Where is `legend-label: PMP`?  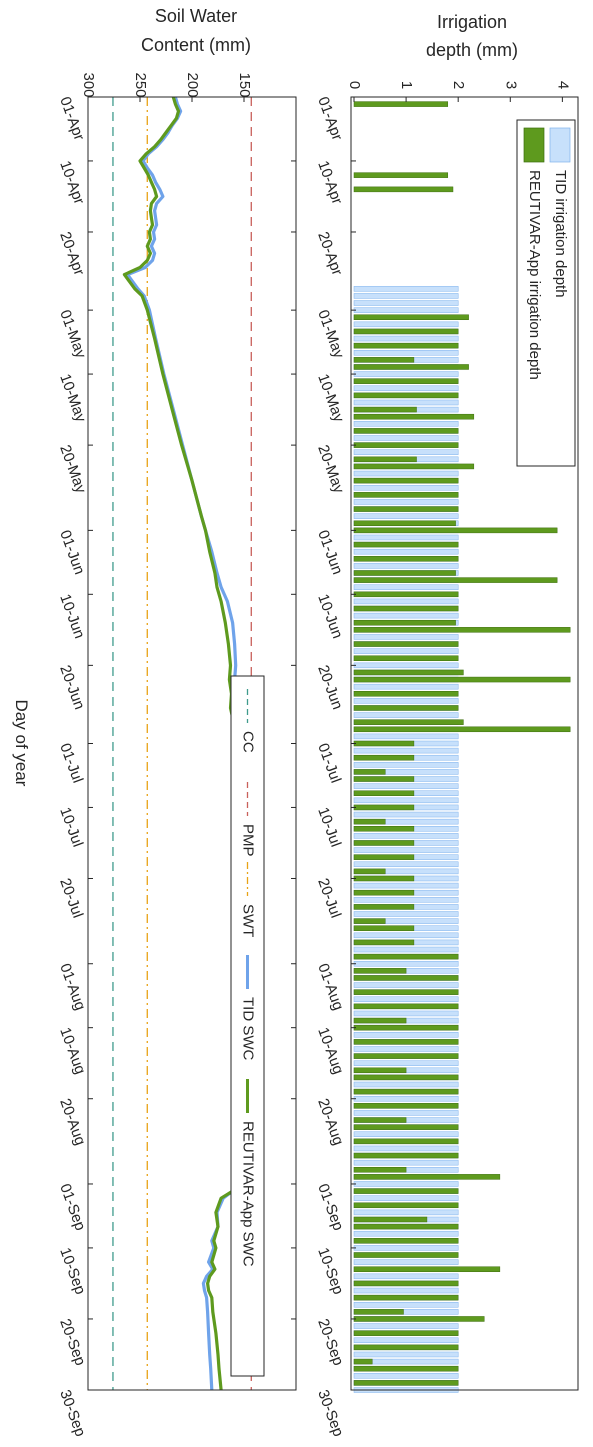 legend-label: PMP is located at coordinates (248, 840).